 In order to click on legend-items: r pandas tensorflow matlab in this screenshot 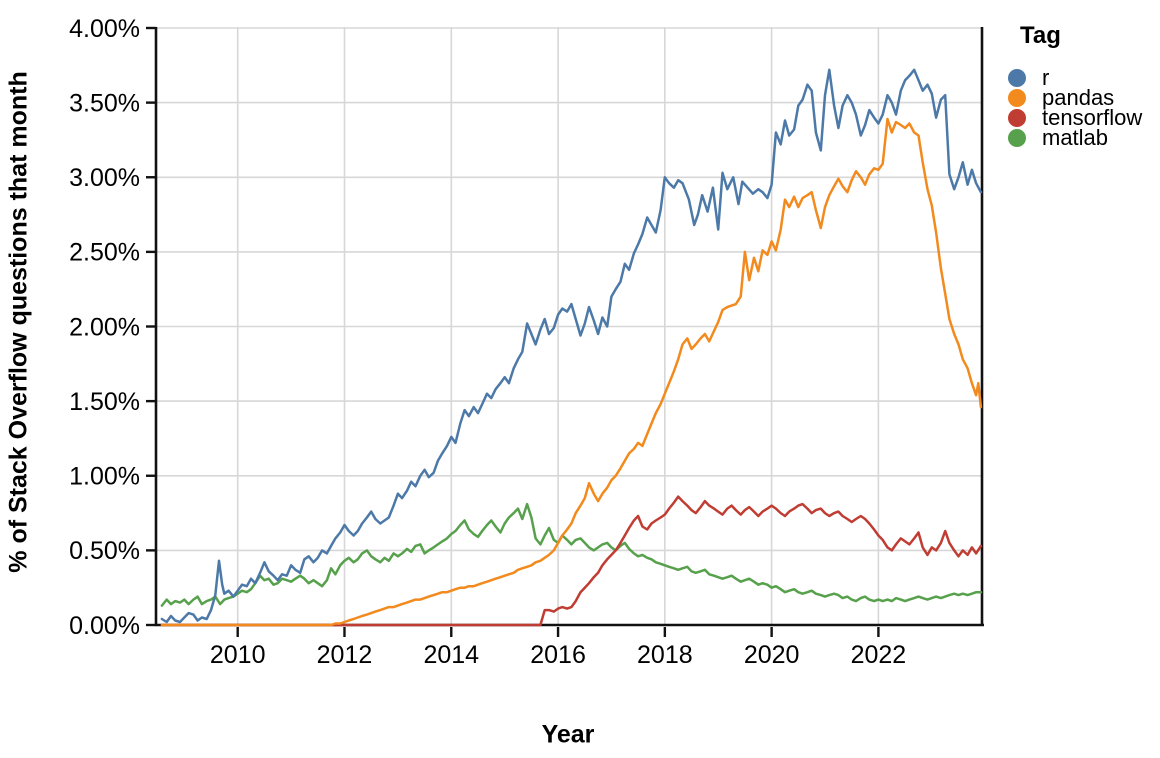, I will do `click(1083, 107)`.